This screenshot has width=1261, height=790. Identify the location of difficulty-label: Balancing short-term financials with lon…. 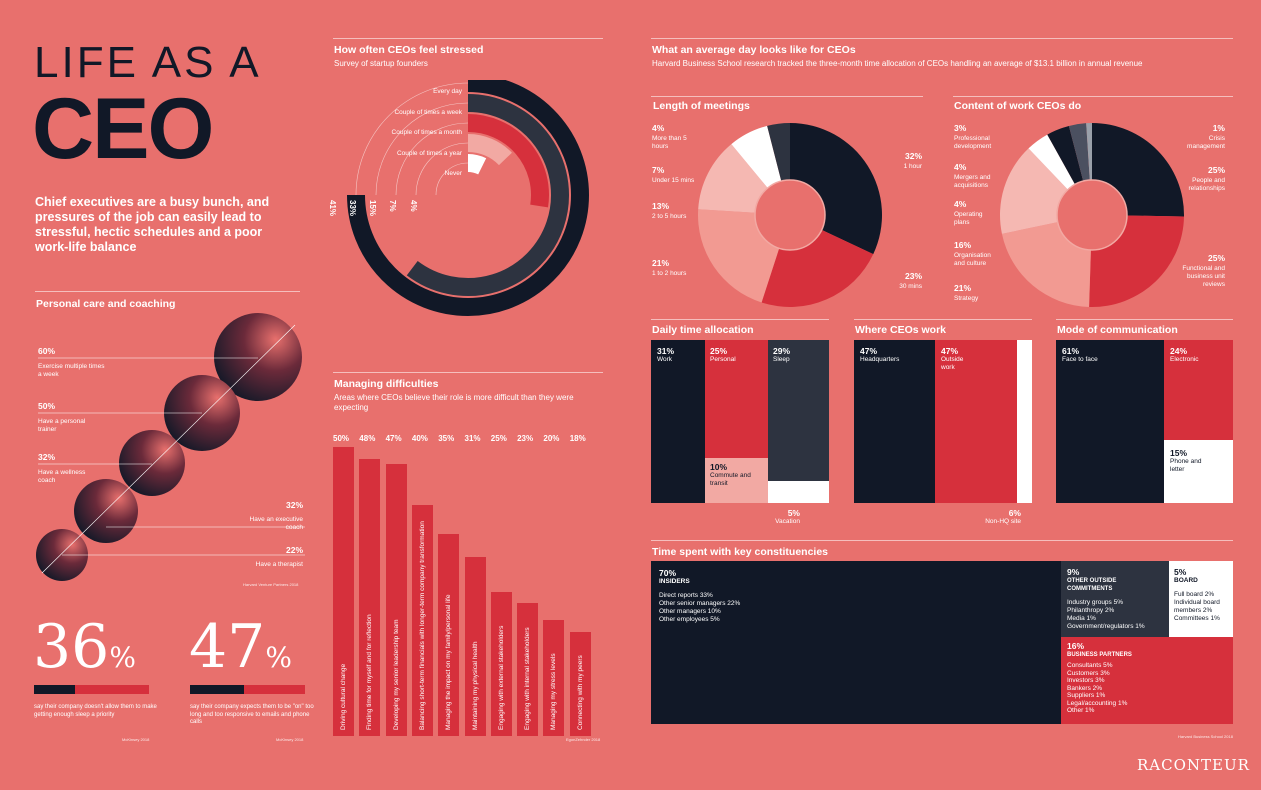
(422, 625).